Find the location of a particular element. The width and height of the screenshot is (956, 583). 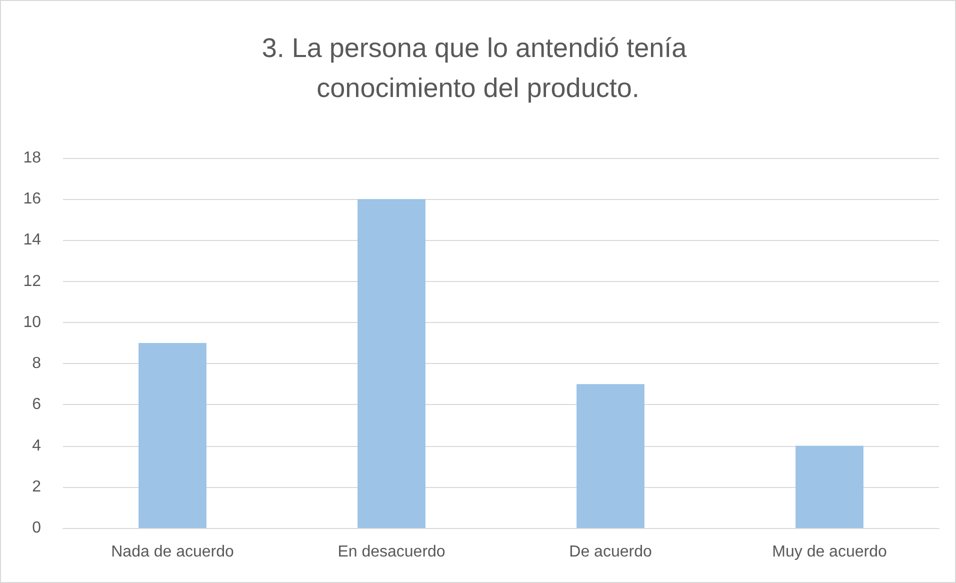

y-tick-label: 4 is located at coordinates (37, 445).